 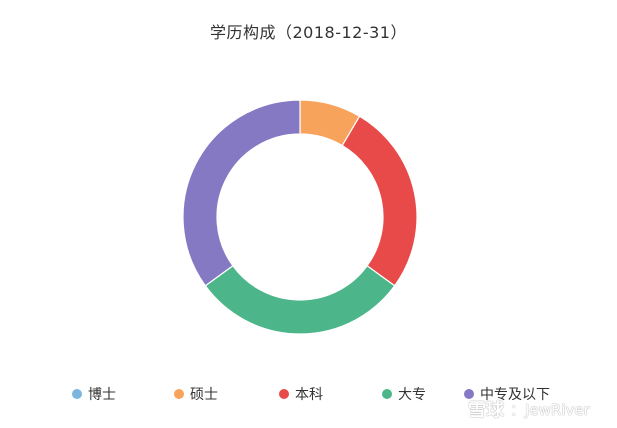 What do you see at coordinates (412, 395) in the screenshot?
I see `legend-label-3: 大专` at bounding box center [412, 395].